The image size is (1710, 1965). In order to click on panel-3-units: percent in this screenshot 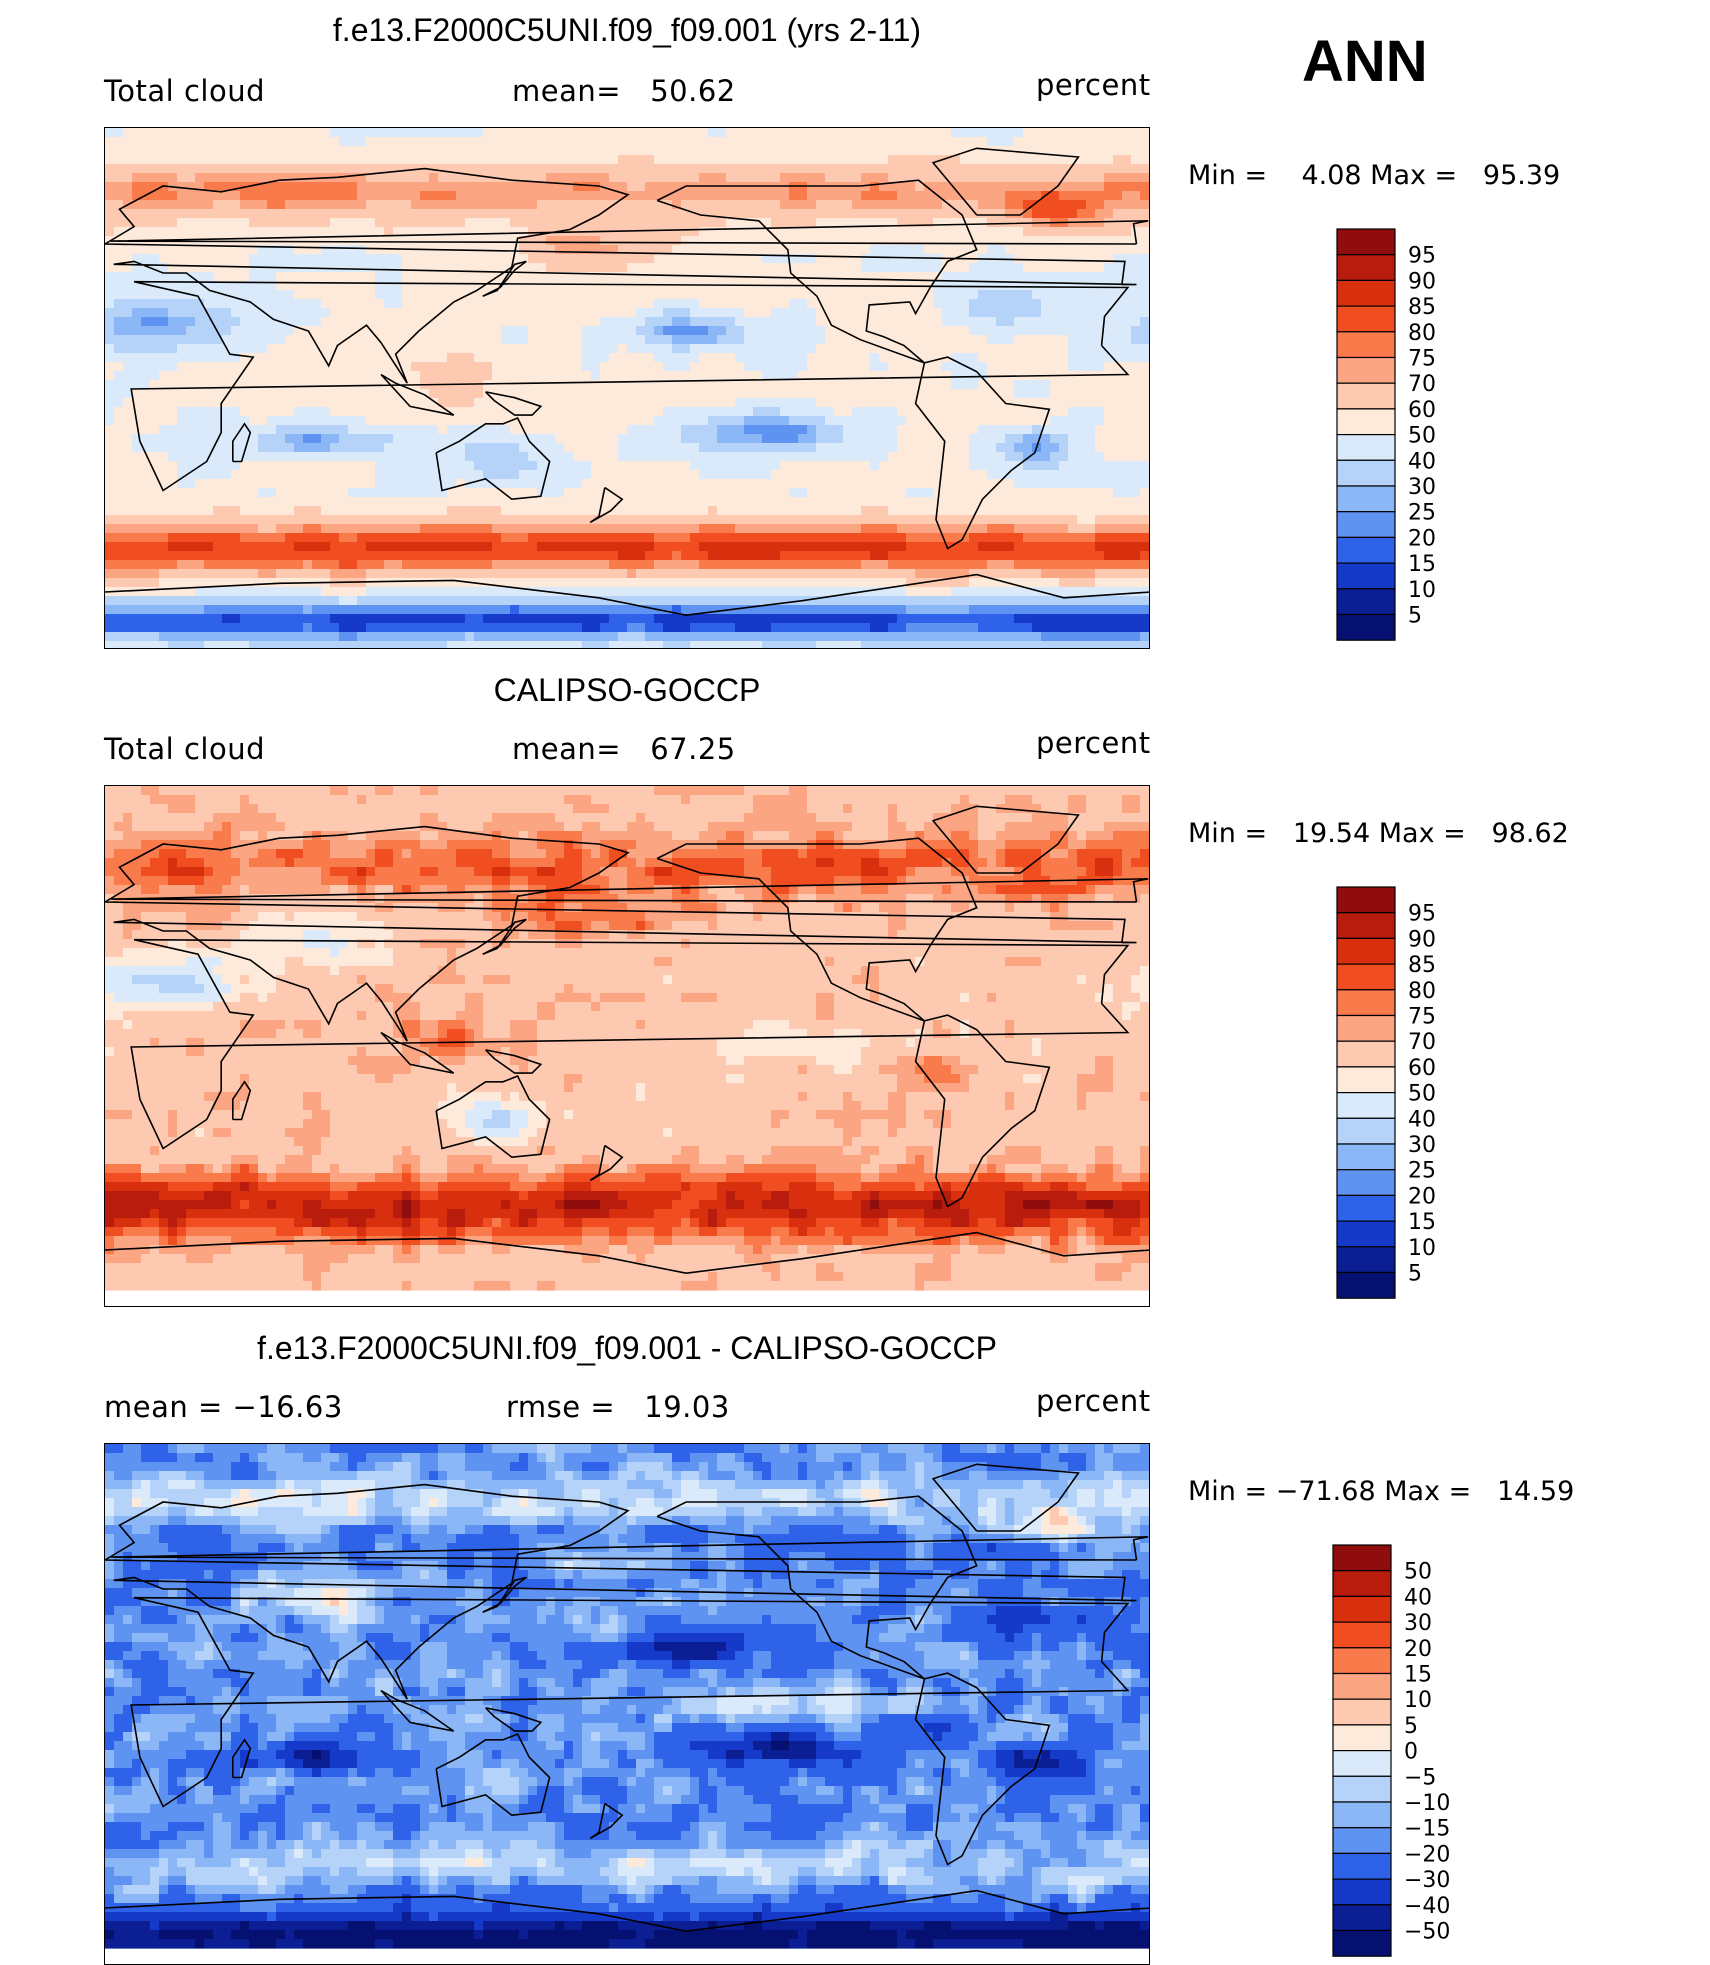, I will do `click(1093, 1401)`.